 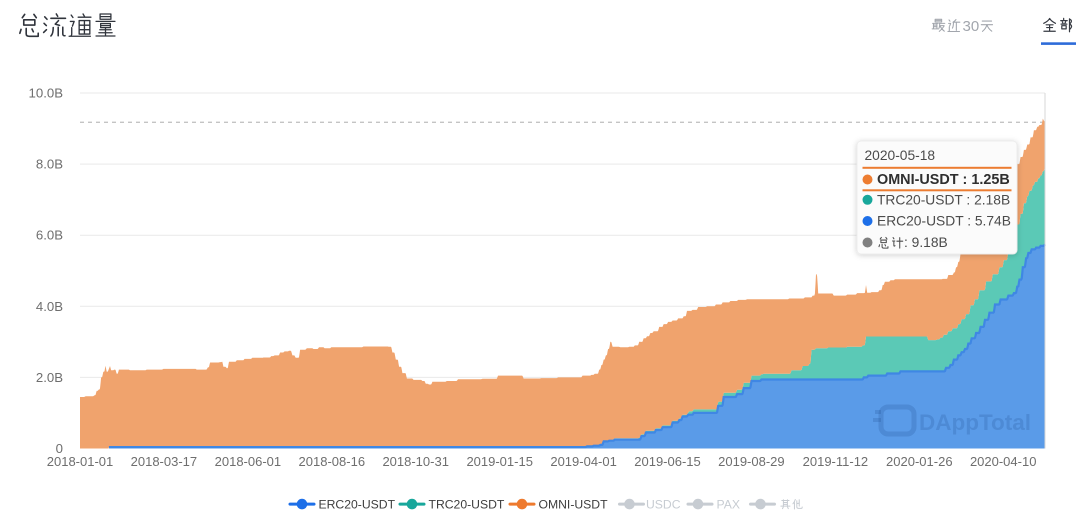 I want to click on svg-text: PAX, so click(x=728, y=505).